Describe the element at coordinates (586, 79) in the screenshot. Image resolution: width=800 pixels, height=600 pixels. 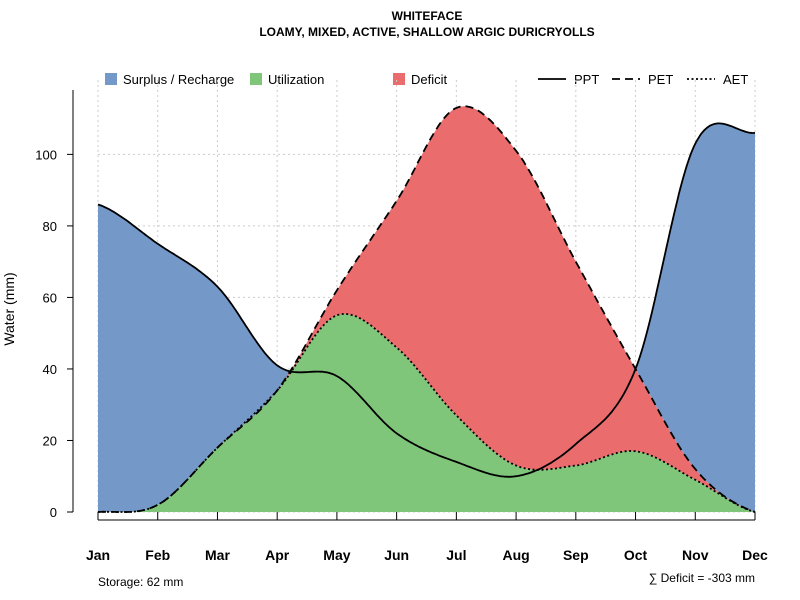
I see `legend-label: PPT` at that location.